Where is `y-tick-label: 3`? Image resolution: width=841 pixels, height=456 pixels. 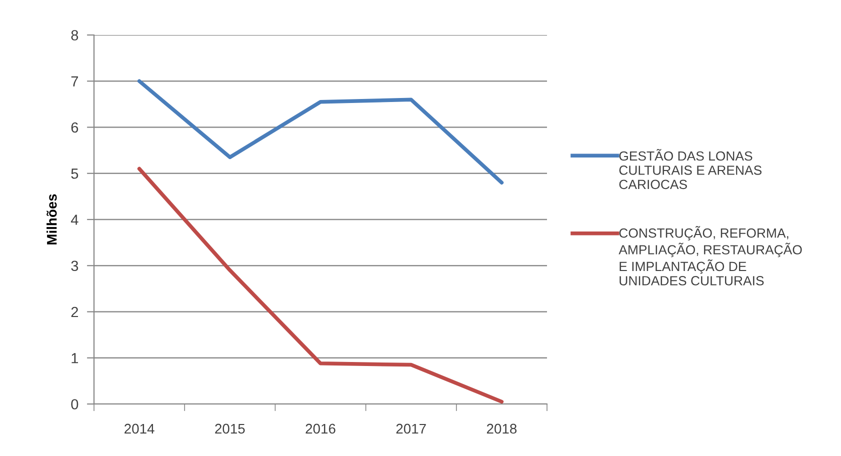
y-tick-label: 3 is located at coordinates (74, 266).